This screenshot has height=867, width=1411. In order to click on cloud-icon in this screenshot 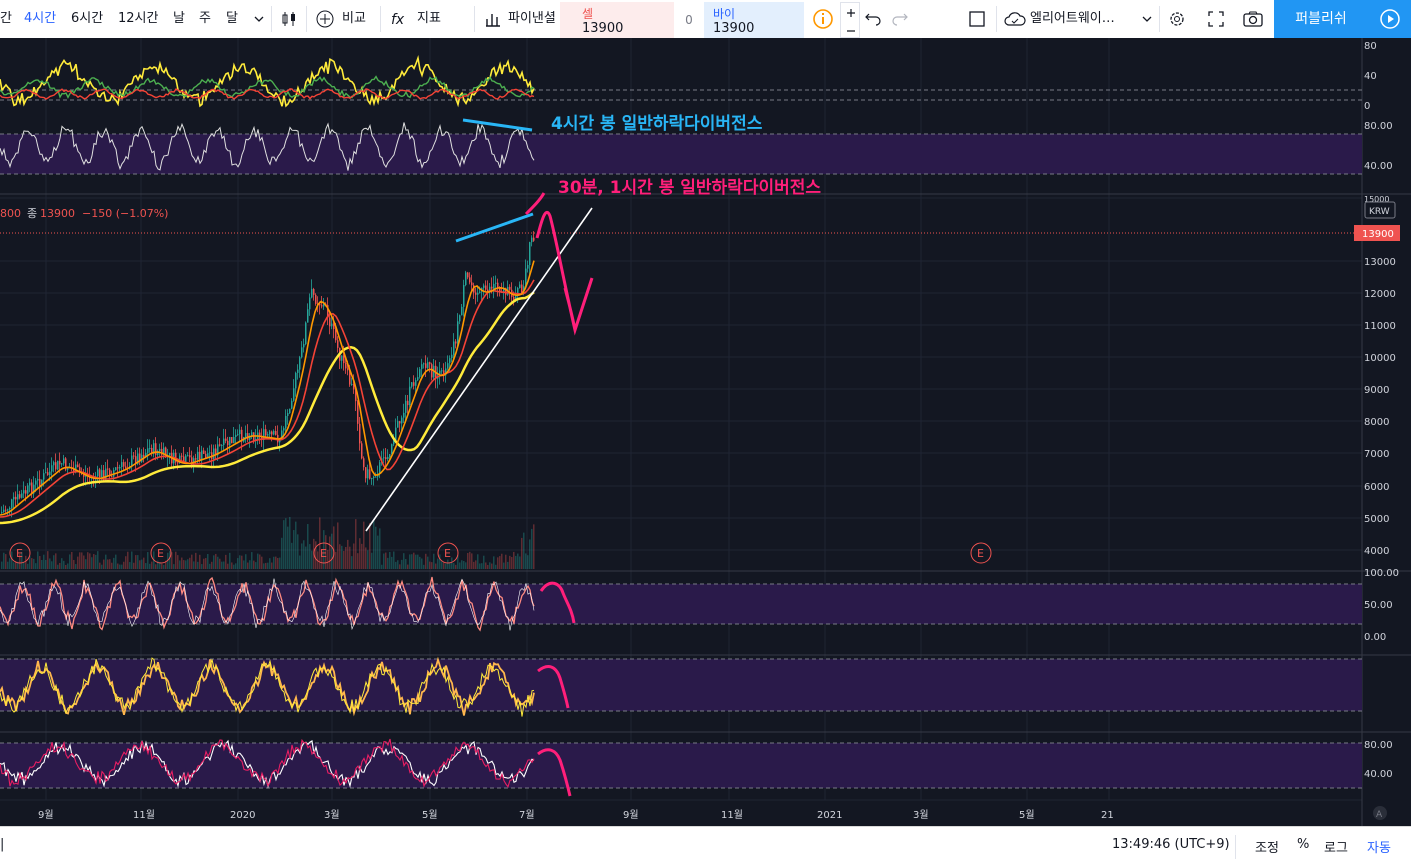, I will do `click(1015, 19)`.